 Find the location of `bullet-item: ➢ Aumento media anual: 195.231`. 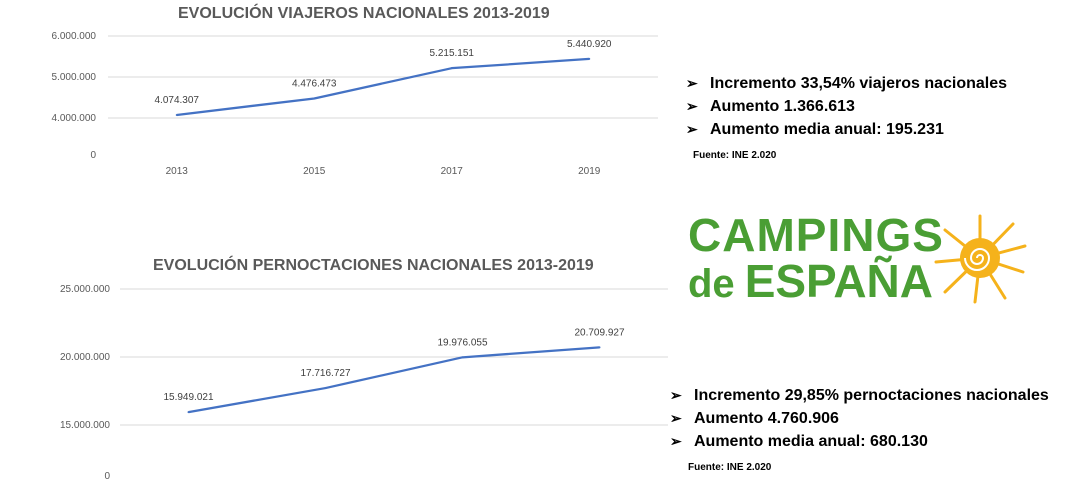

bullet-item: ➢ Aumento media anual: 195.231 is located at coordinates (846, 129).